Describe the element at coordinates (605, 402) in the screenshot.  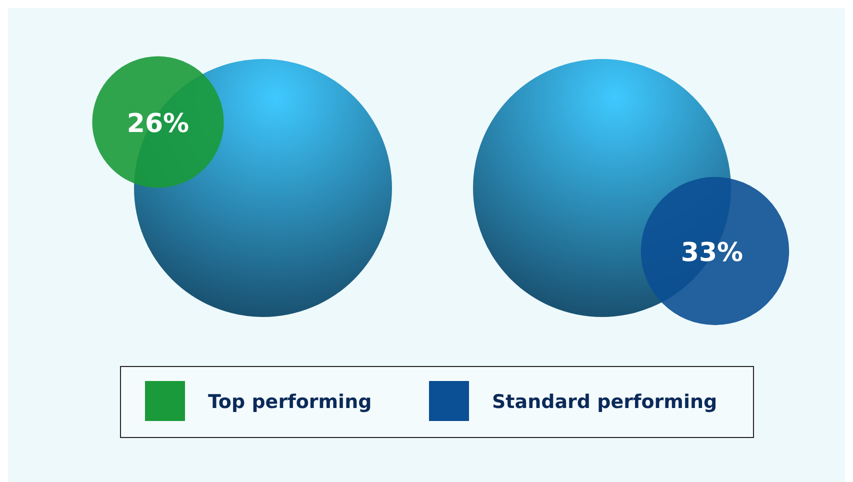
I see `category-label: Standard performing` at that location.